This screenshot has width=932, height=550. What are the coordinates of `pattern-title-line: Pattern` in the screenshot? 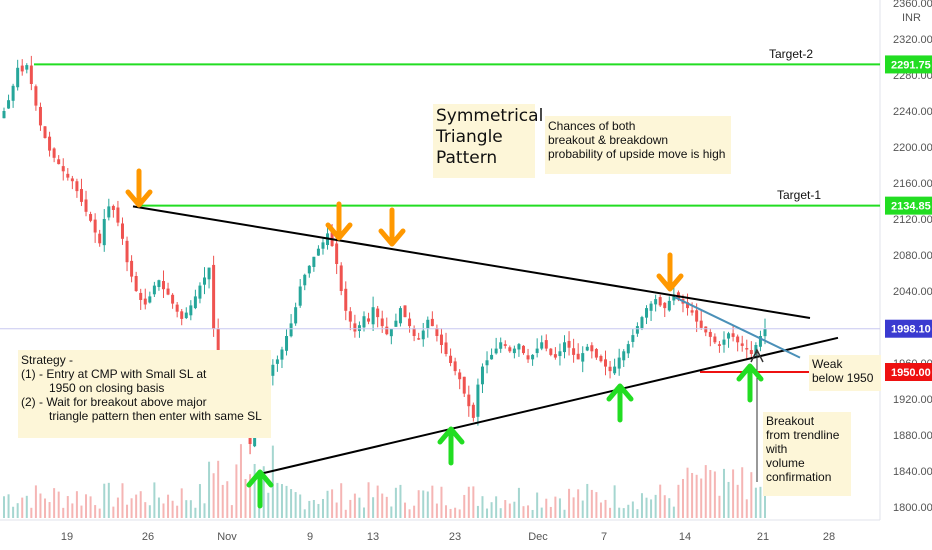 It's located at (467, 158).